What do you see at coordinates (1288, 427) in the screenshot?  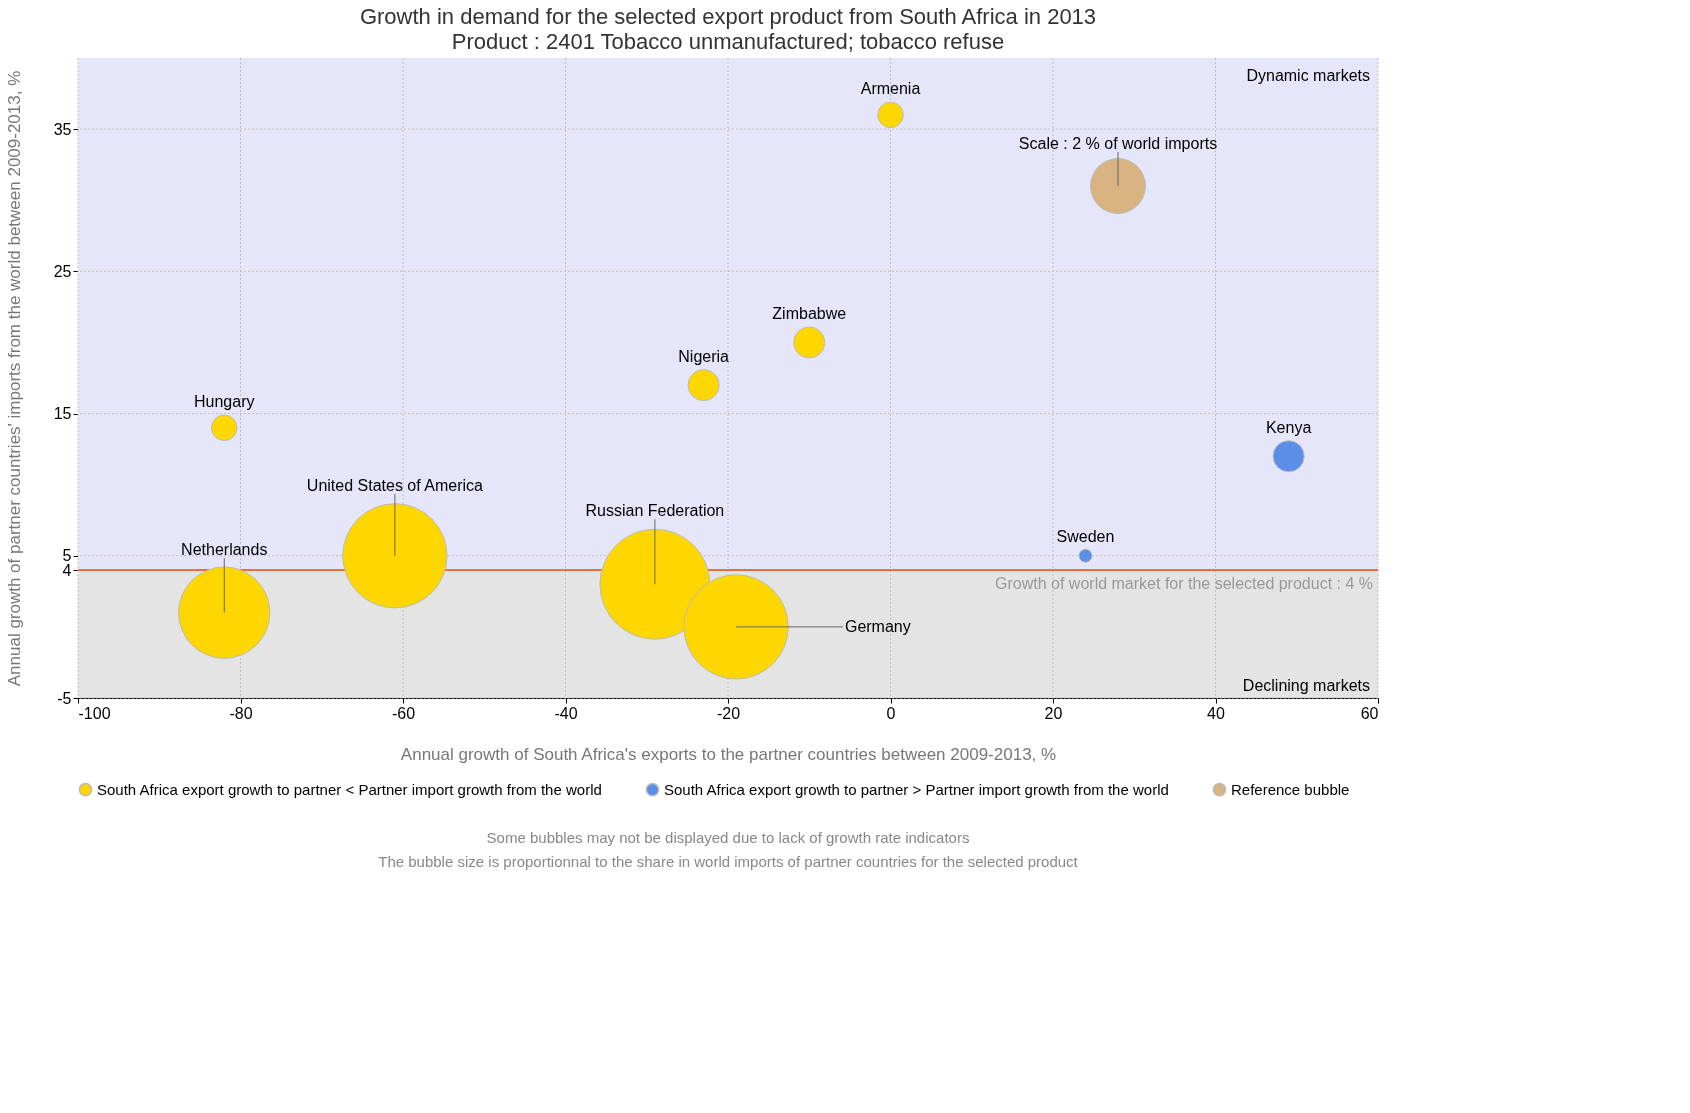 I see `annotation: Kenya` at bounding box center [1288, 427].